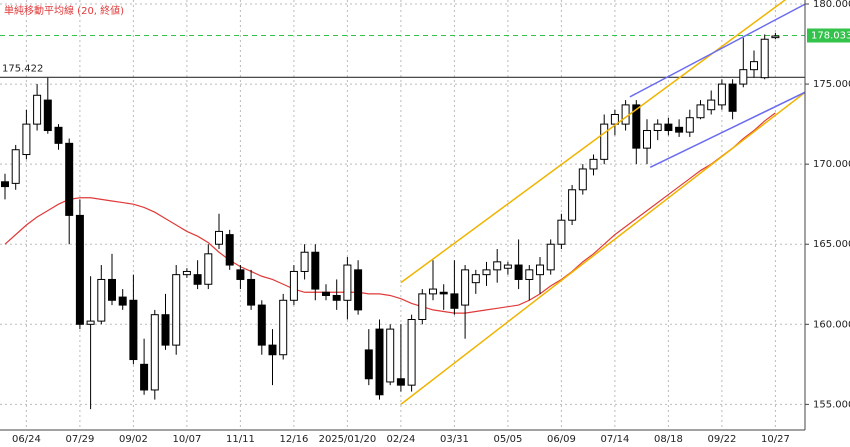  Describe the element at coordinates (22, 68) in the screenshot. I see `reference-label: 175.422` at that location.